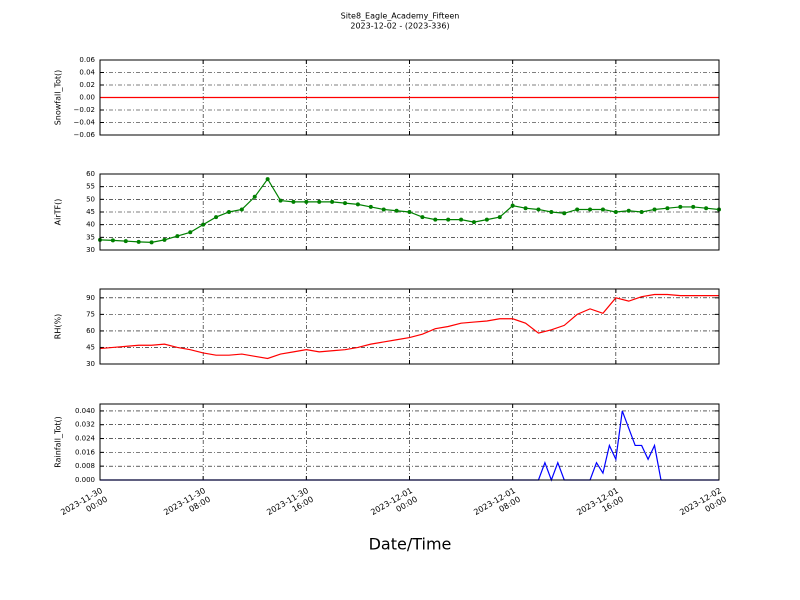 The image size is (800, 600). What do you see at coordinates (85, 452) in the screenshot?
I see `y-tick-label: 0.016` at bounding box center [85, 452].